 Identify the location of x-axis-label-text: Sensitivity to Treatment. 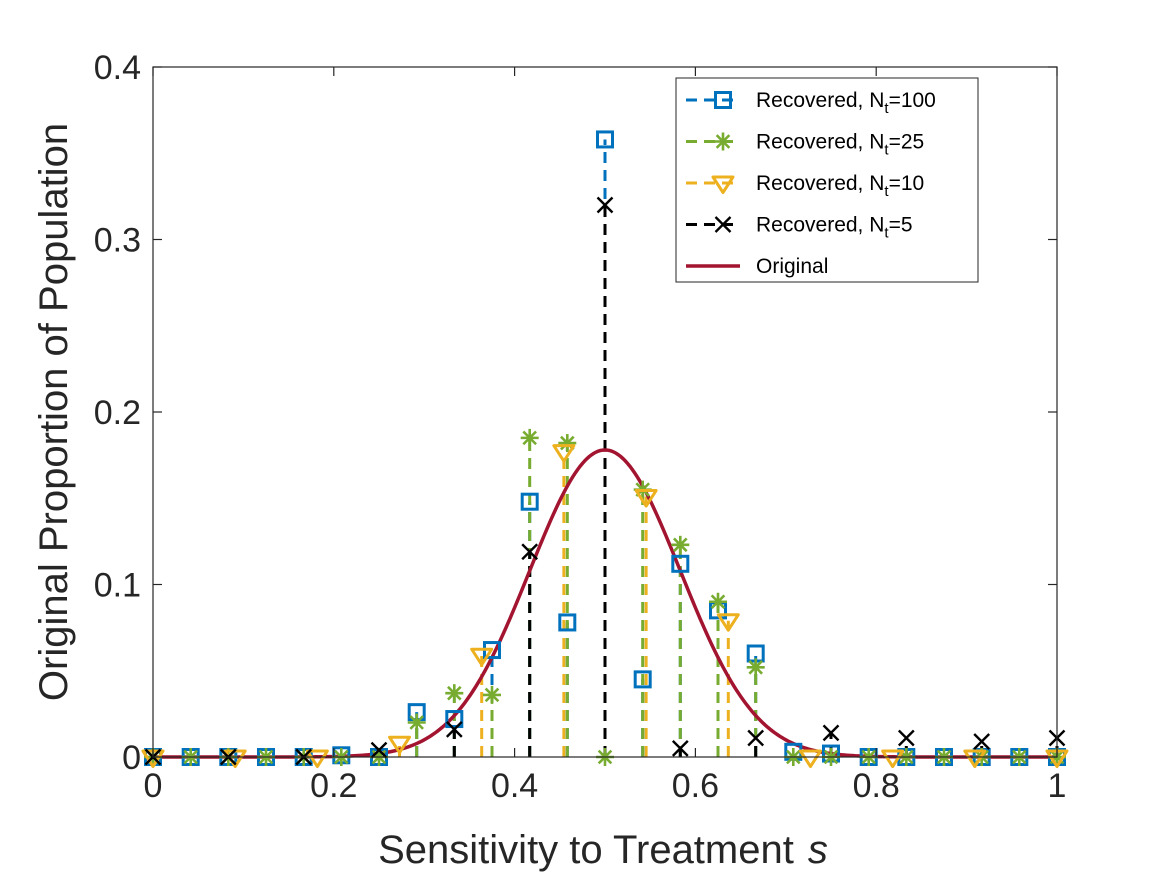
(586, 850).